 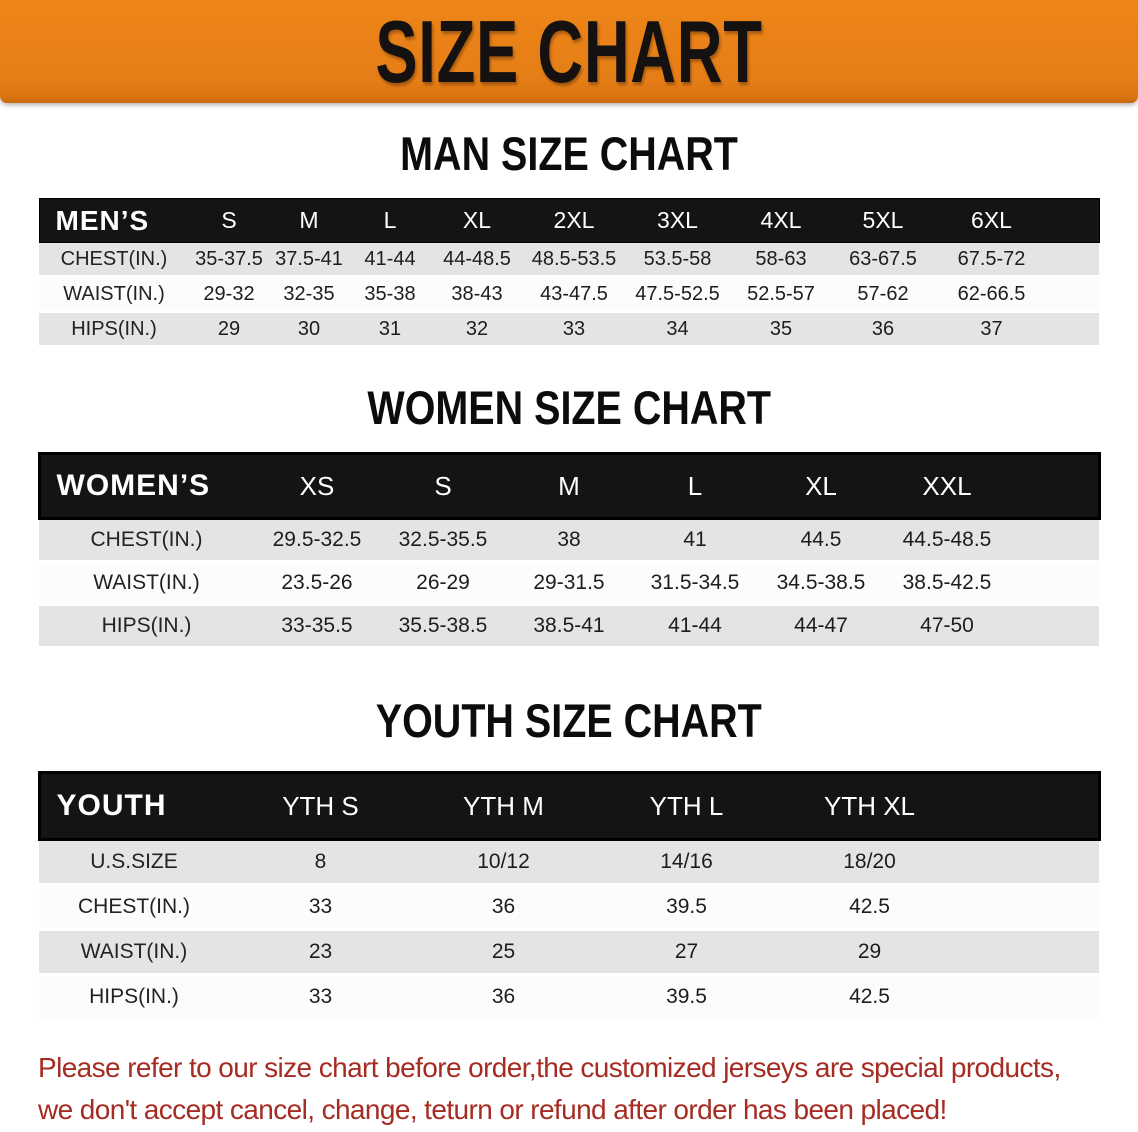 What do you see at coordinates (309, 260) in the screenshot?
I see `size-value: 37.5-41` at bounding box center [309, 260].